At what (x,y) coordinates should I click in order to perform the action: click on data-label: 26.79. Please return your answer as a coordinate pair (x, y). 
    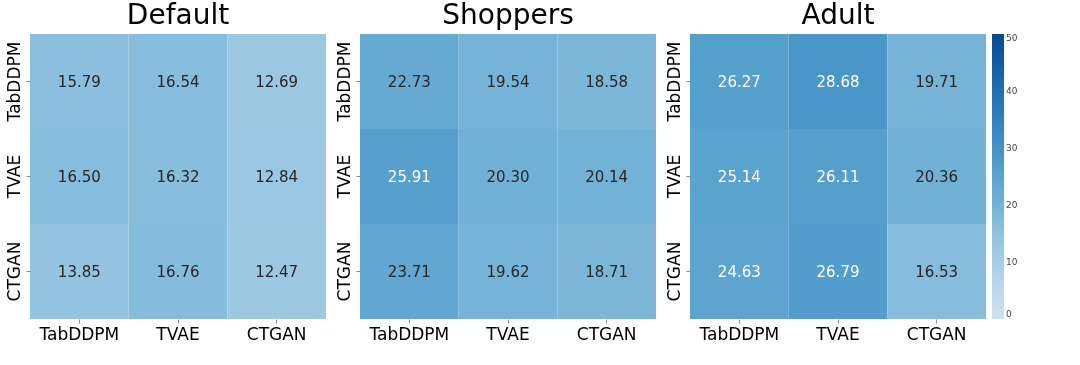
    Looking at the image, I should click on (838, 271).